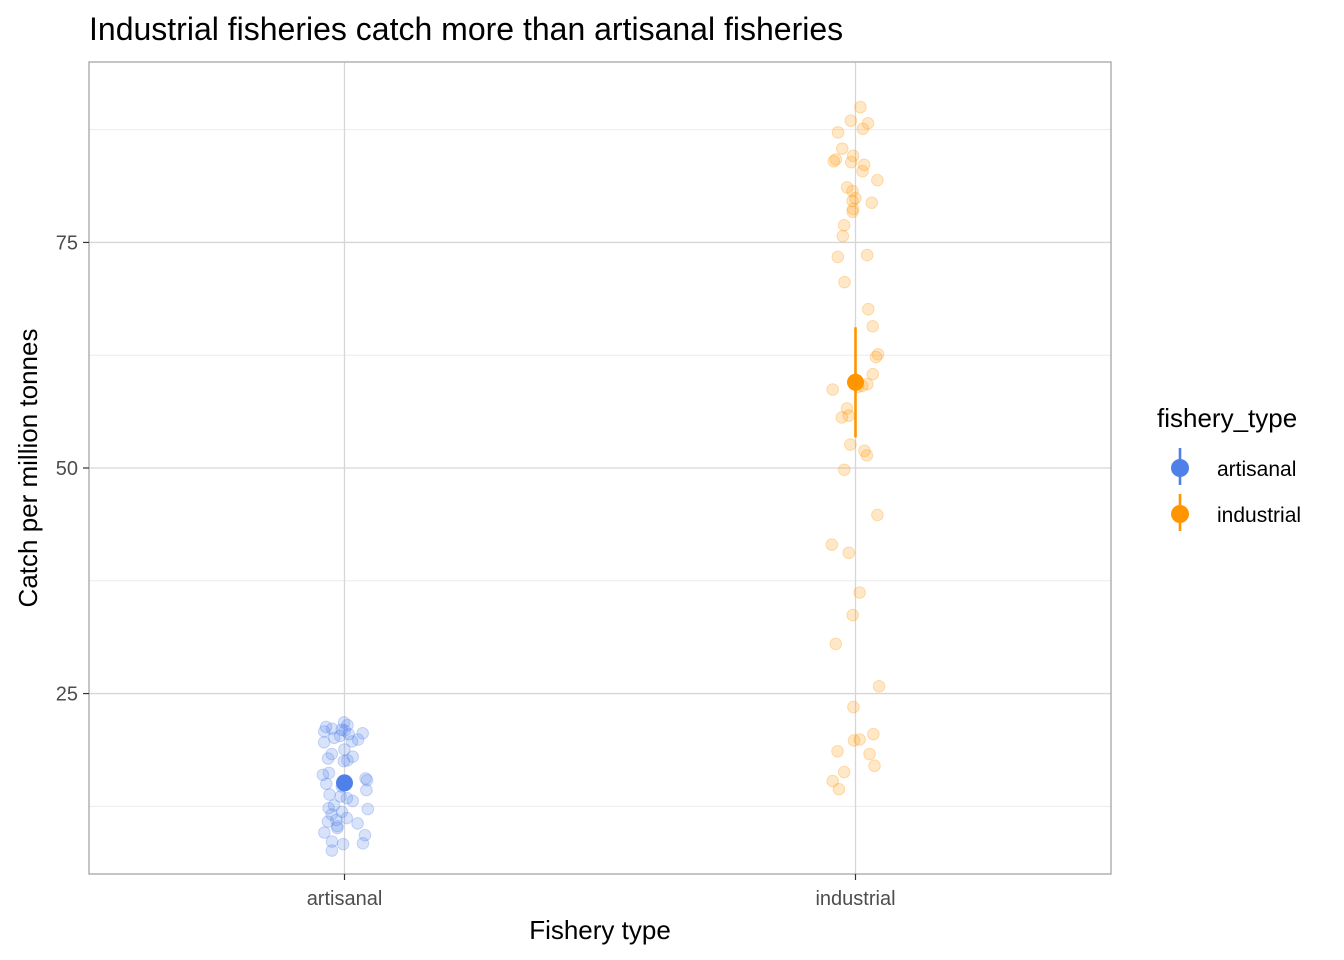 This screenshot has width=1344, height=960. What do you see at coordinates (855, 899) in the screenshot?
I see `x-tick-label: industrial` at bounding box center [855, 899].